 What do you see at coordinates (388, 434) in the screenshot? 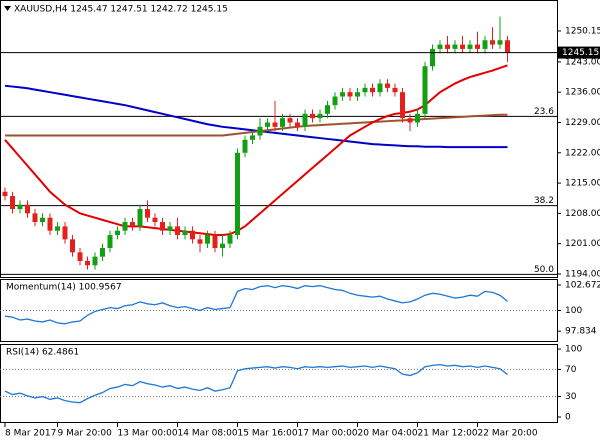
I see `x-tick-label: 20 Mar 04:00` at bounding box center [388, 434].